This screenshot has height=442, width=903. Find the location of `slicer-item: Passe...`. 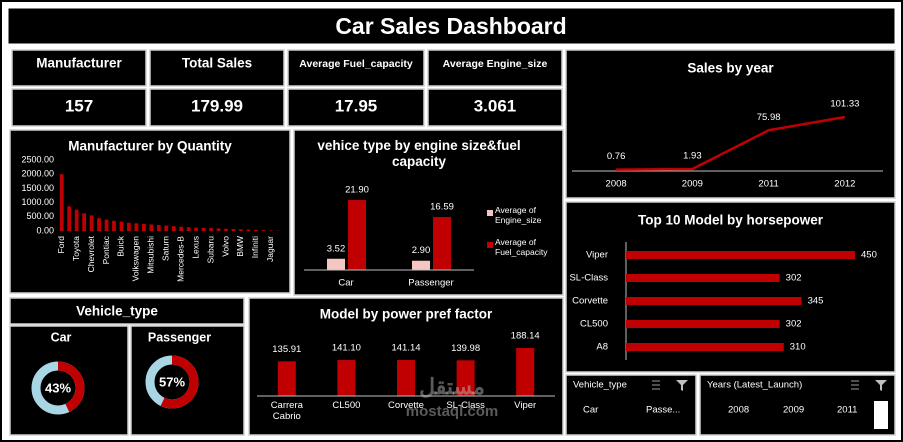

slicer-item: Passe... is located at coordinates (663, 410).